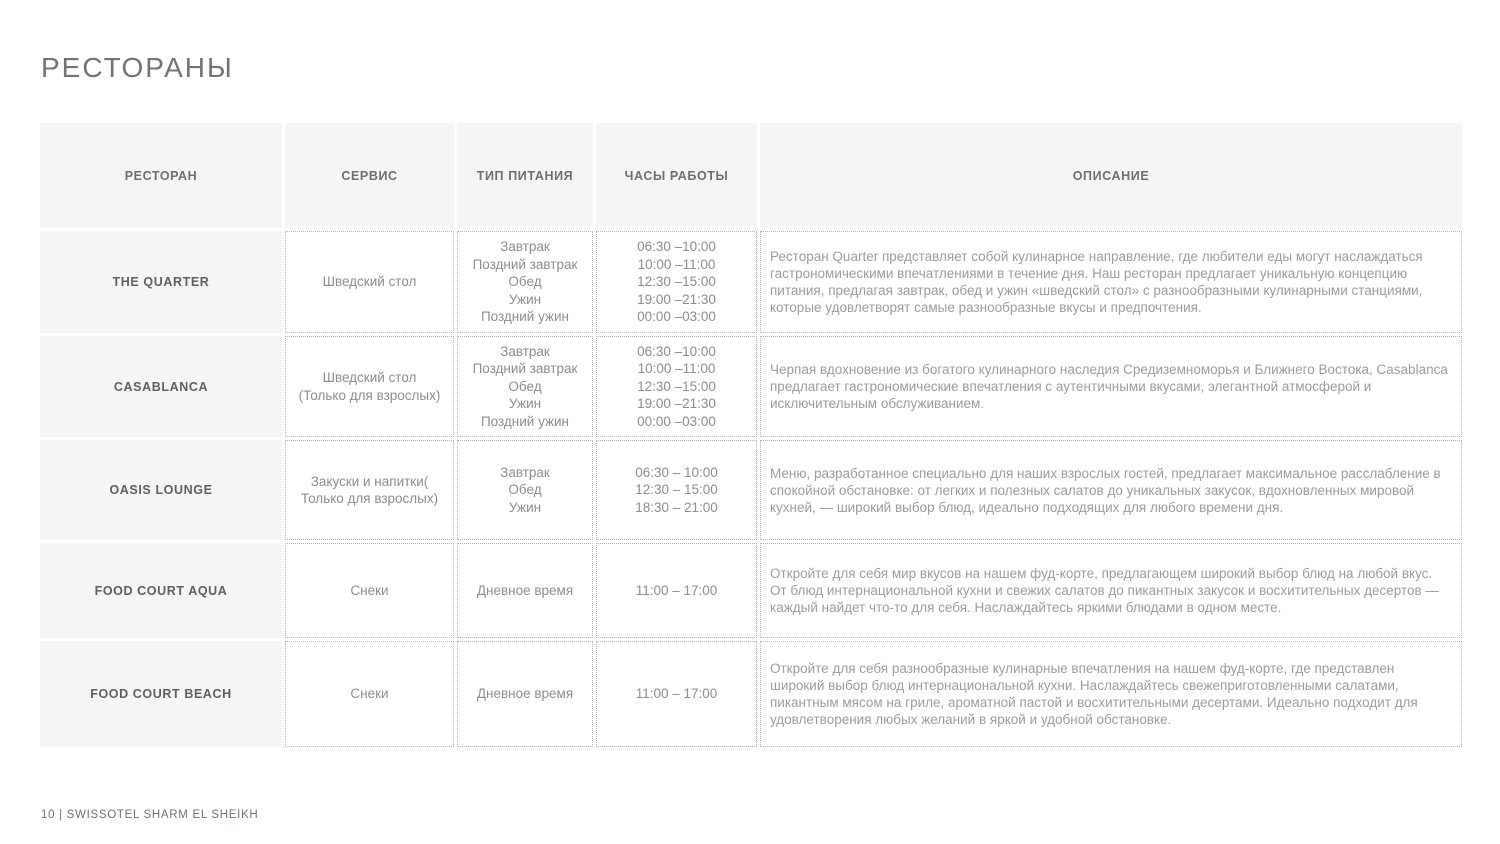 Image resolution: width=1500 pixels, height=844 pixels. What do you see at coordinates (150, 815) in the screenshot?
I see `page-footer: 10 | SWISSOTEL SHARM EL SHEIKH` at bounding box center [150, 815].